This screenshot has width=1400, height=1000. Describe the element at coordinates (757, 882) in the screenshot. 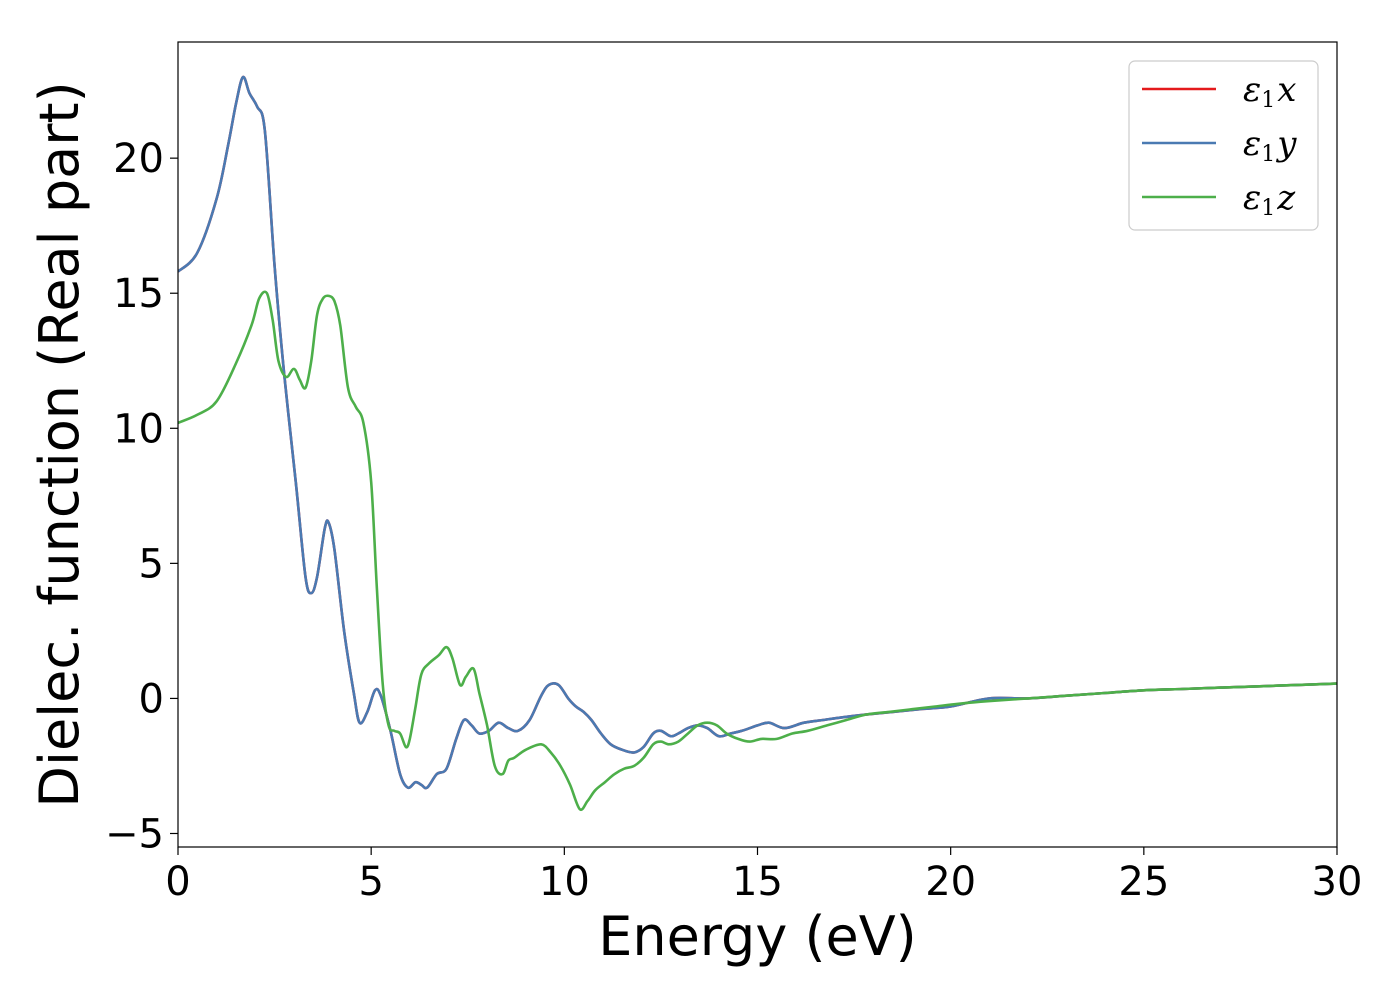

I see `x-tick-label: 15` at that location.